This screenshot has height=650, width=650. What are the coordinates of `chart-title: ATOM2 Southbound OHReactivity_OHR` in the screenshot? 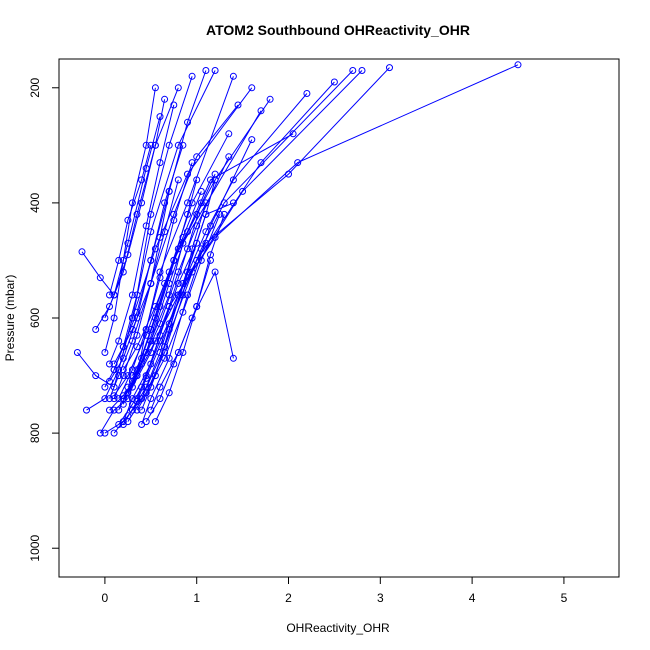 It's located at (338, 30).